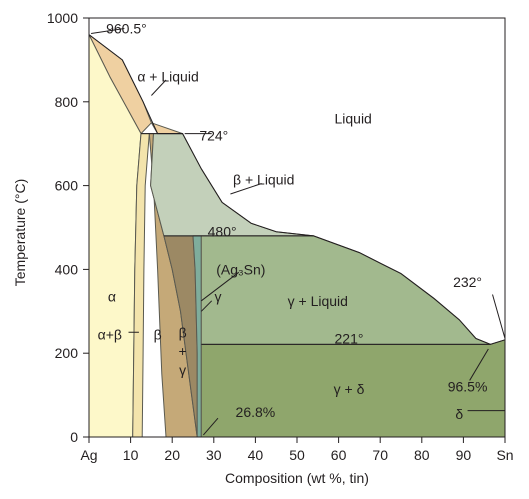 This screenshot has height=499, width=529. What do you see at coordinates (380, 455) in the screenshot?
I see `x-tick-label: 70` at bounding box center [380, 455].